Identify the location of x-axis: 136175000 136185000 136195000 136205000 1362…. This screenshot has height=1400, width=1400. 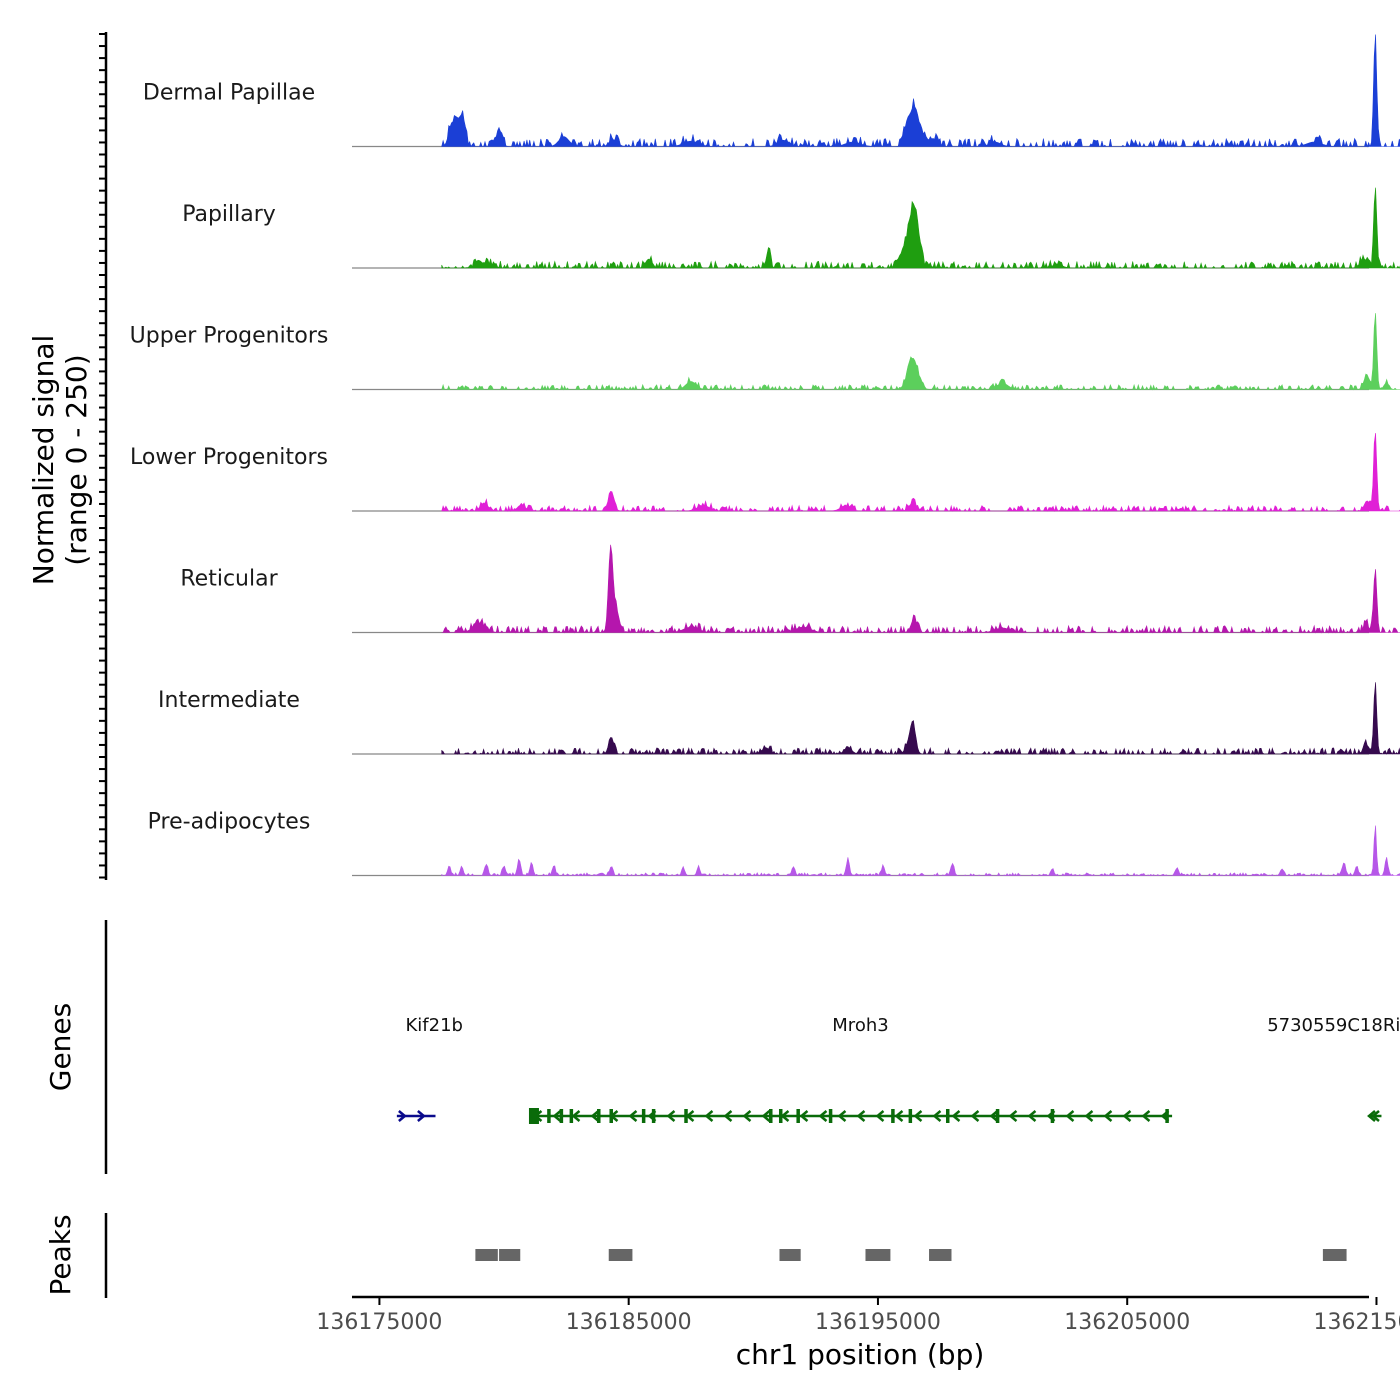
(858, 1315).